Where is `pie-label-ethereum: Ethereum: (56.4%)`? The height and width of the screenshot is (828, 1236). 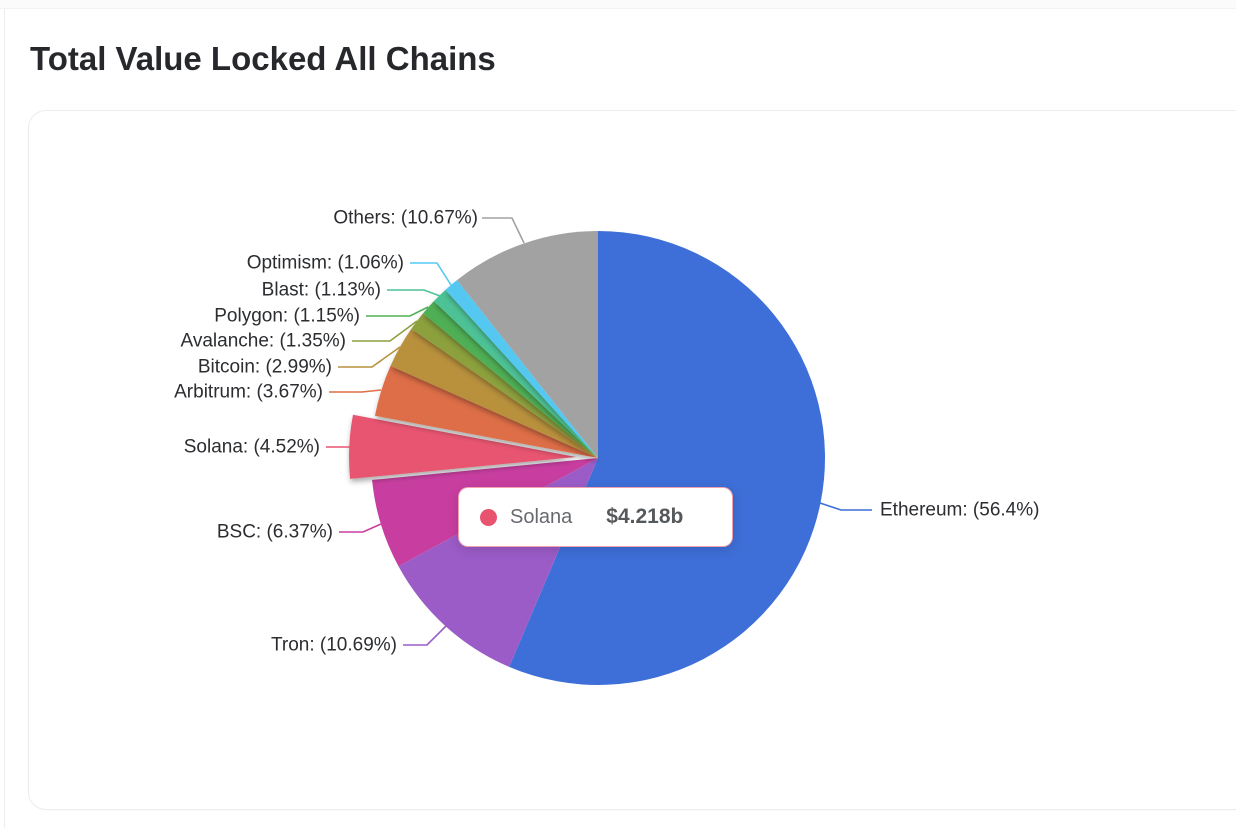
pie-label-ethereum: Ethereum: (56.4%) is located at coordinates (959, 510).